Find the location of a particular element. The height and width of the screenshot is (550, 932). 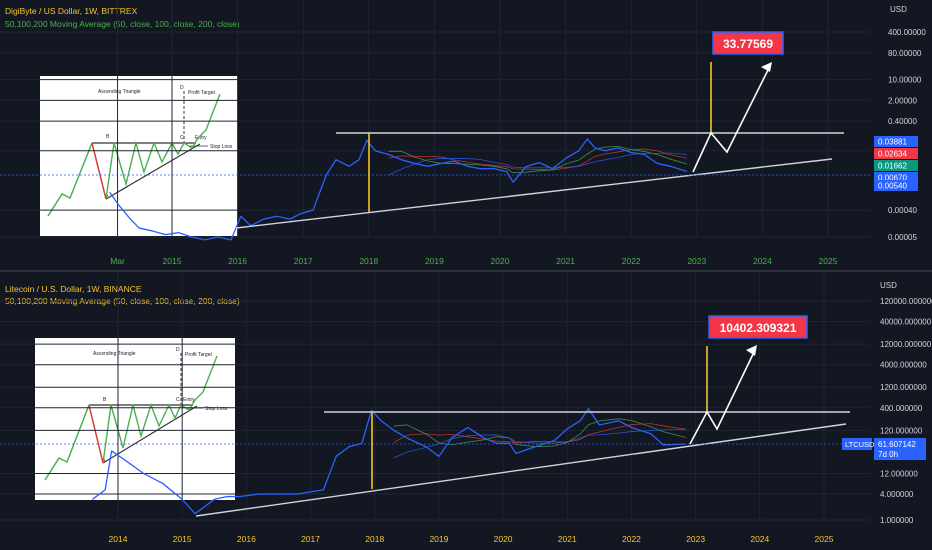

ltc-target-box is located at coordinates (758, 327).